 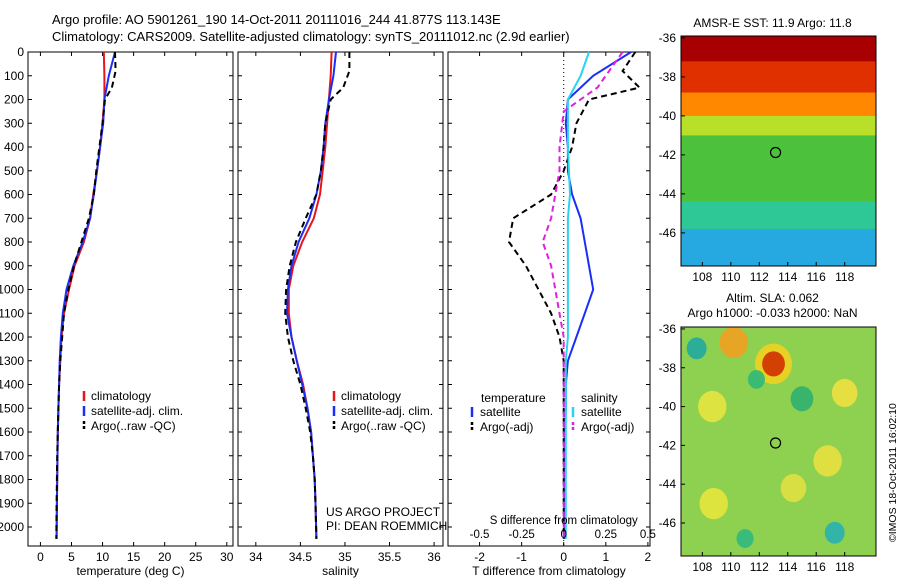 What do you see at coordinates (383, 512) in the screenshot?
I see `project-label: US ARGO PROJECT` at bounding box center [383, 512].